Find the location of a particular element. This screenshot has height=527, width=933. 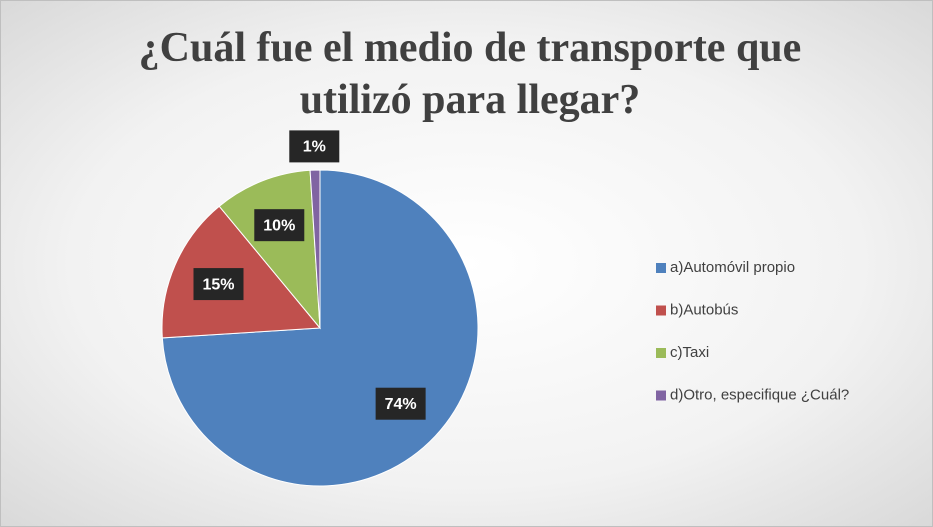

data-label: 10% is located at coordinates (279, 225).